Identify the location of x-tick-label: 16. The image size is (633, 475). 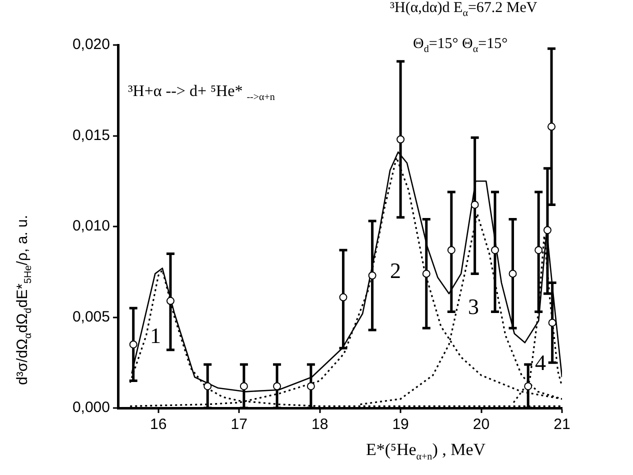
(158, 425).